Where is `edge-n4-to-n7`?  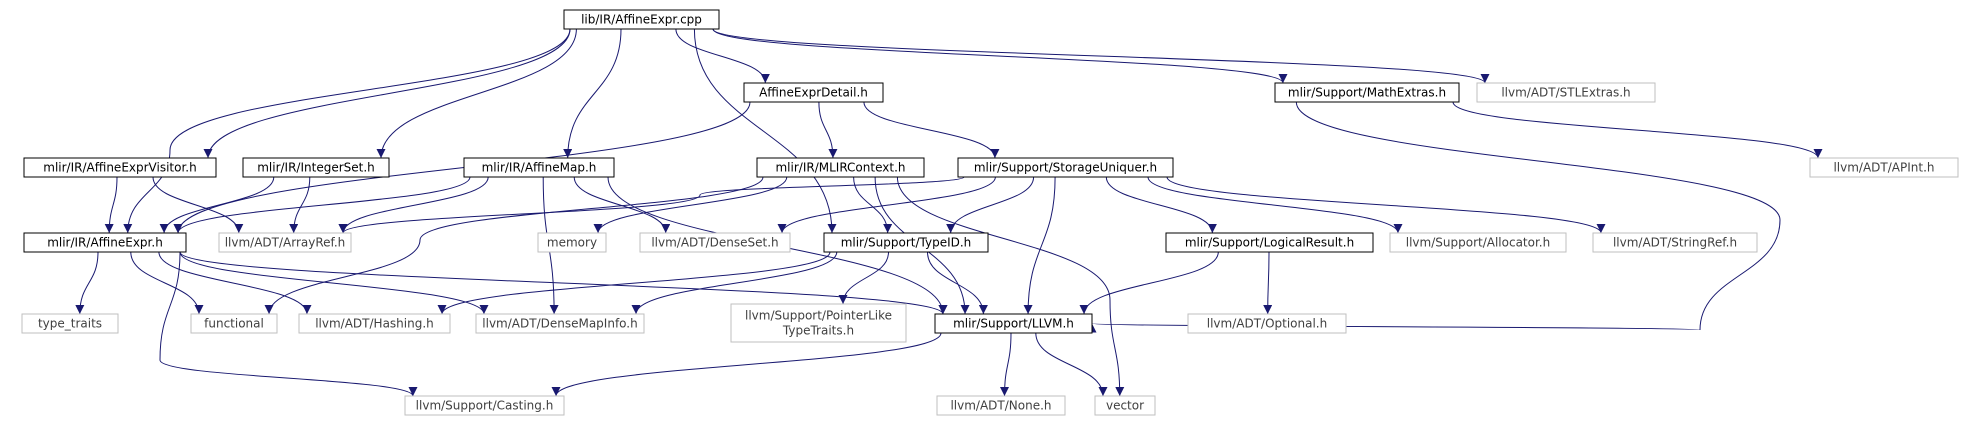 edge-n4-to-n7 is located at coordinates (1071, 364).